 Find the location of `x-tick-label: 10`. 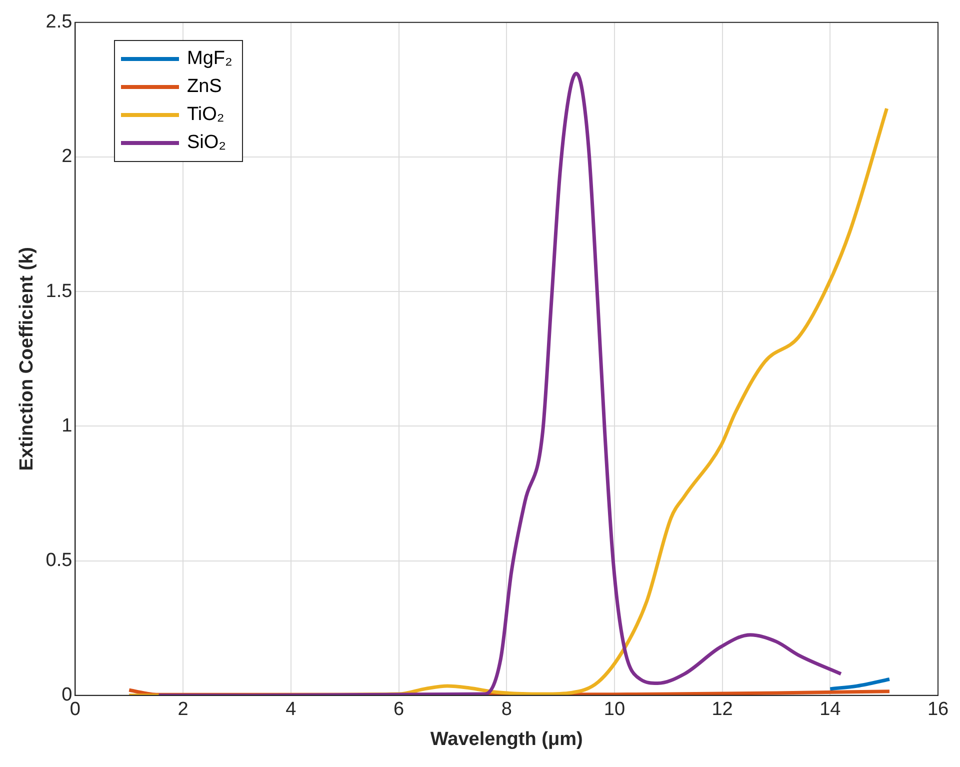

x-tick-label: 10 is located at coordinates (615, 709).